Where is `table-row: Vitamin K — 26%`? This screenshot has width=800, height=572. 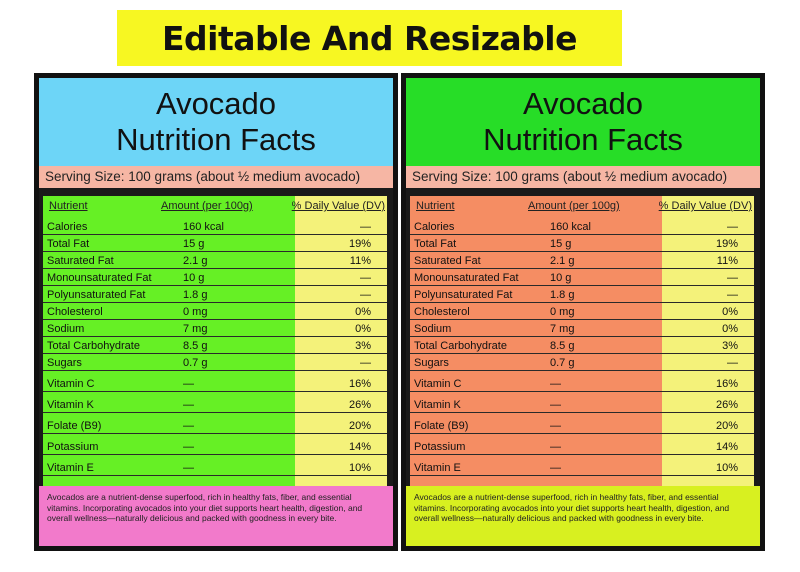
table-row: Vitamin K — 26% is located at coordinates (215, 402).